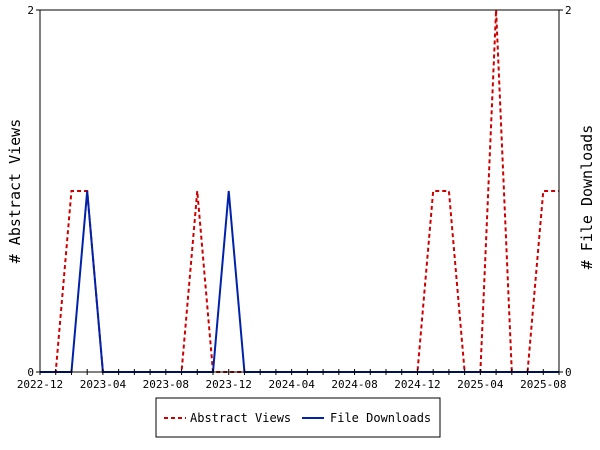 The width and height of the screenshot is (600, 450). Describe the element at coordinates (40, 384) in the screenshot. I see `x-tick-label: 2022-12` at that location.